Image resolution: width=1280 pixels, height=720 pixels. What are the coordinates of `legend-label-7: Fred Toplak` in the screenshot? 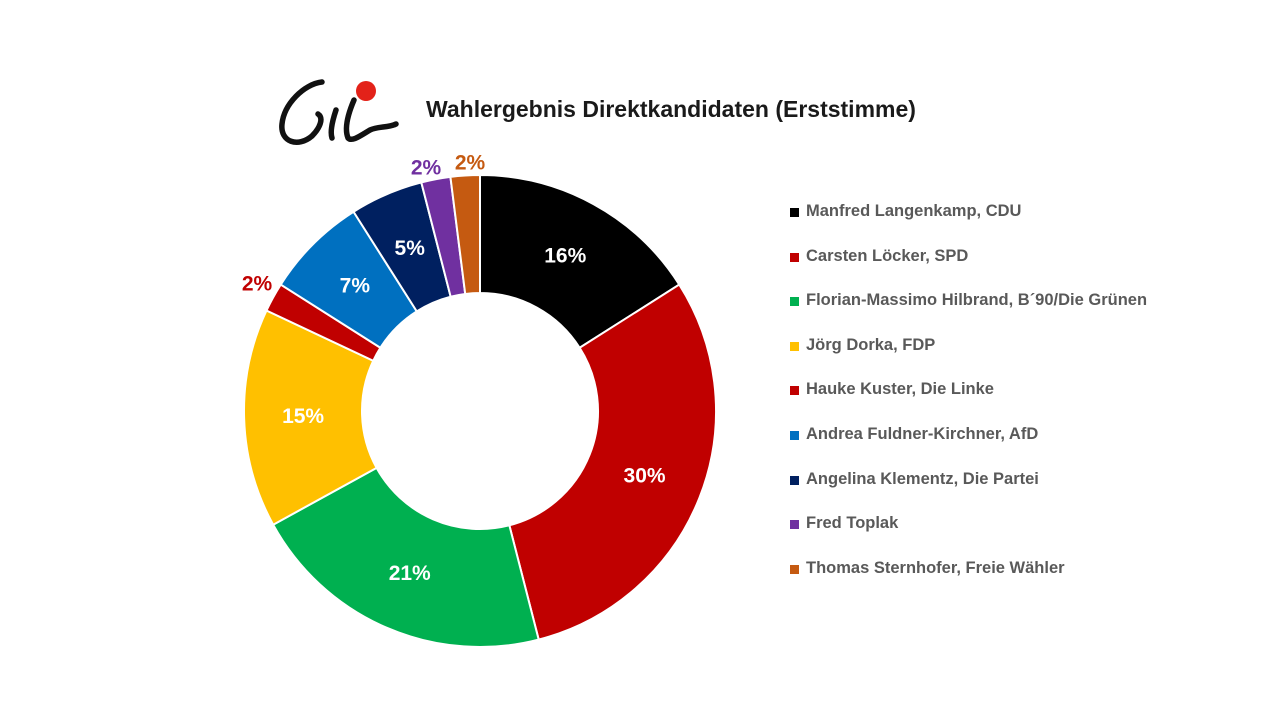 It's located at (852, 523).